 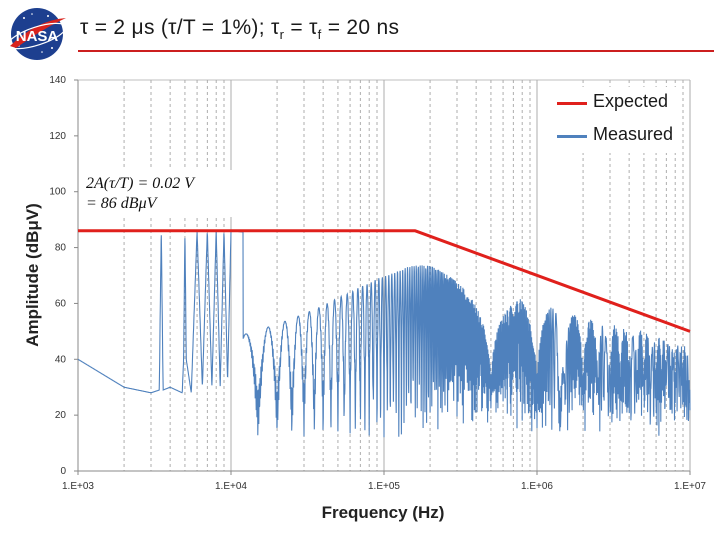 What do you see at coordinates (32, 275) in the screenshot?
I see `y-axis-label: Amplitude (dBμV)` at bounding box center [32, 275].